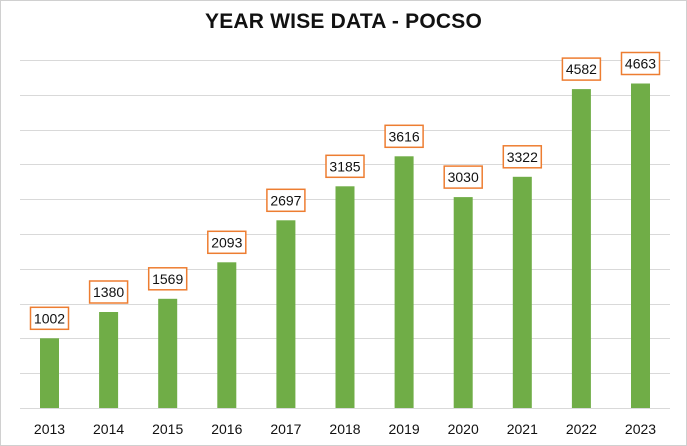  Describe the element at coordinates (404, 429) in the screenshot. I see `x-tick-label-2019: 2019` at that location.